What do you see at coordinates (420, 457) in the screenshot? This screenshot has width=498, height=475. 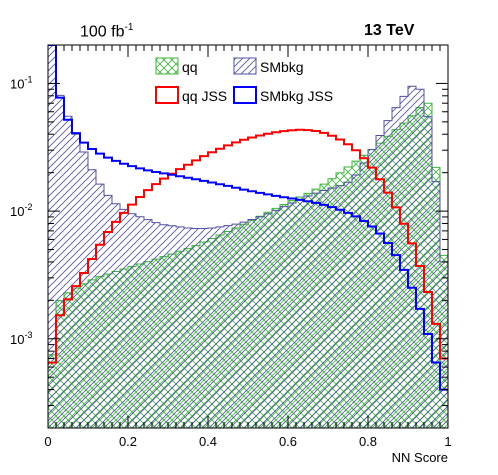 I see `x-axis-label: NN Score` at bounding box center [420, 457].